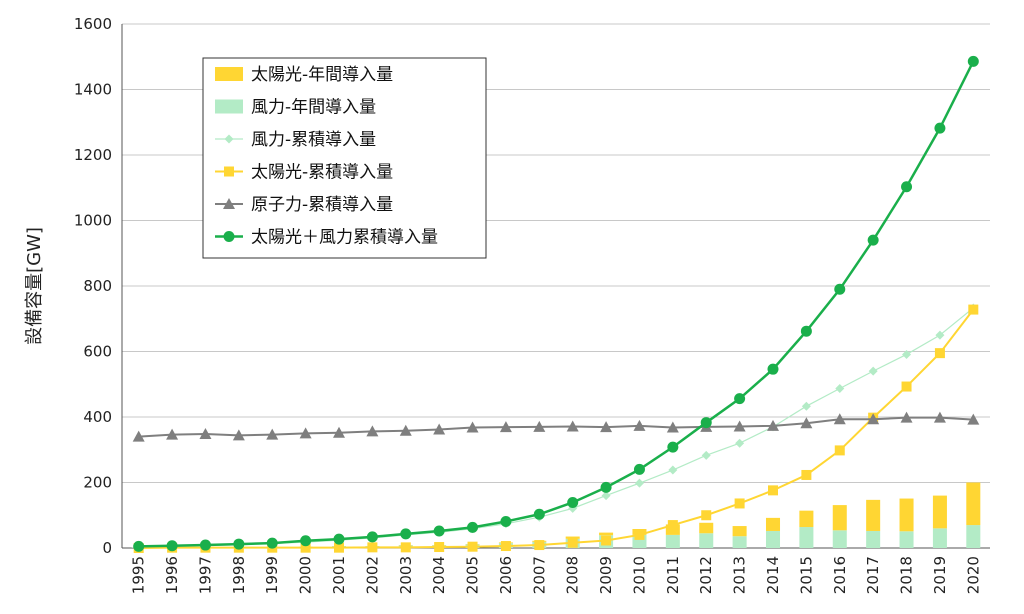  What do you see at coordinates (97, 417) in the screenshot?
I see `y-tick-label: 400` at bounding box center [97, 417].